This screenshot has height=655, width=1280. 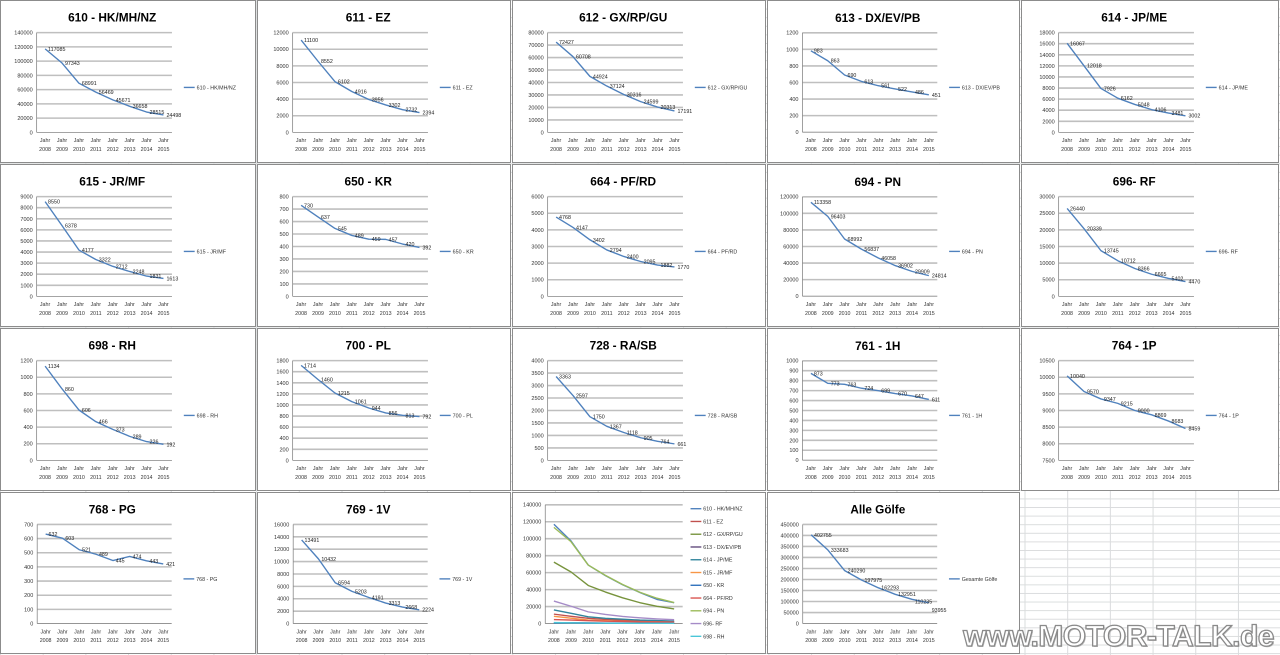 I want to click on data-label: 93955, so click(x=939, y=611).